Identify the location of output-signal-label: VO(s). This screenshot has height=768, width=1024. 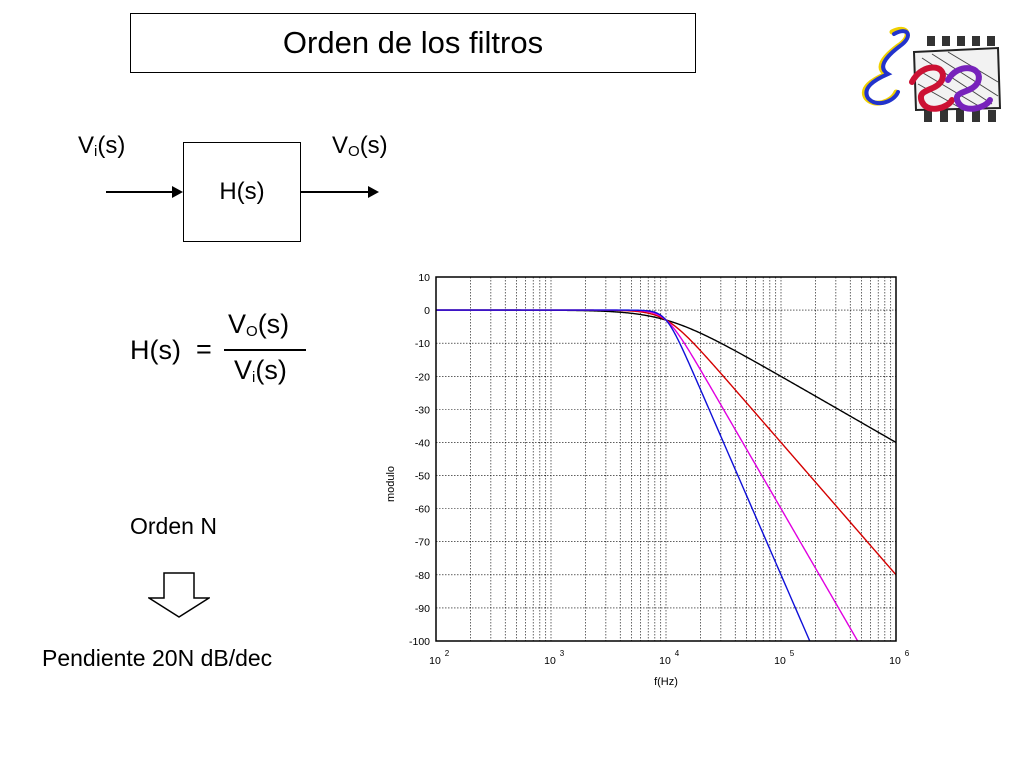
(360, 146).